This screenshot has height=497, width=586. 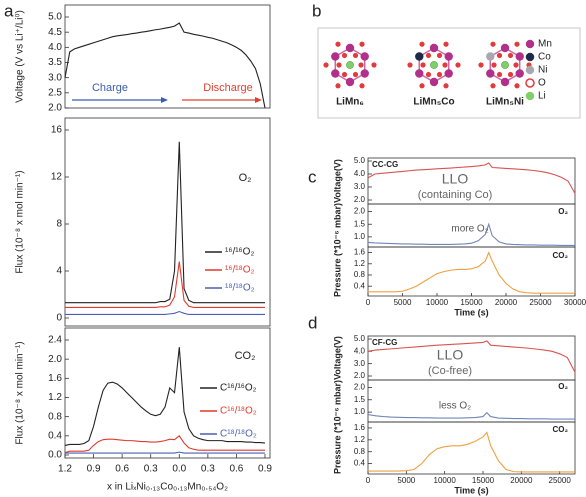 I want to click on x-tick-label: 0.9, so click(x=265, y=469).